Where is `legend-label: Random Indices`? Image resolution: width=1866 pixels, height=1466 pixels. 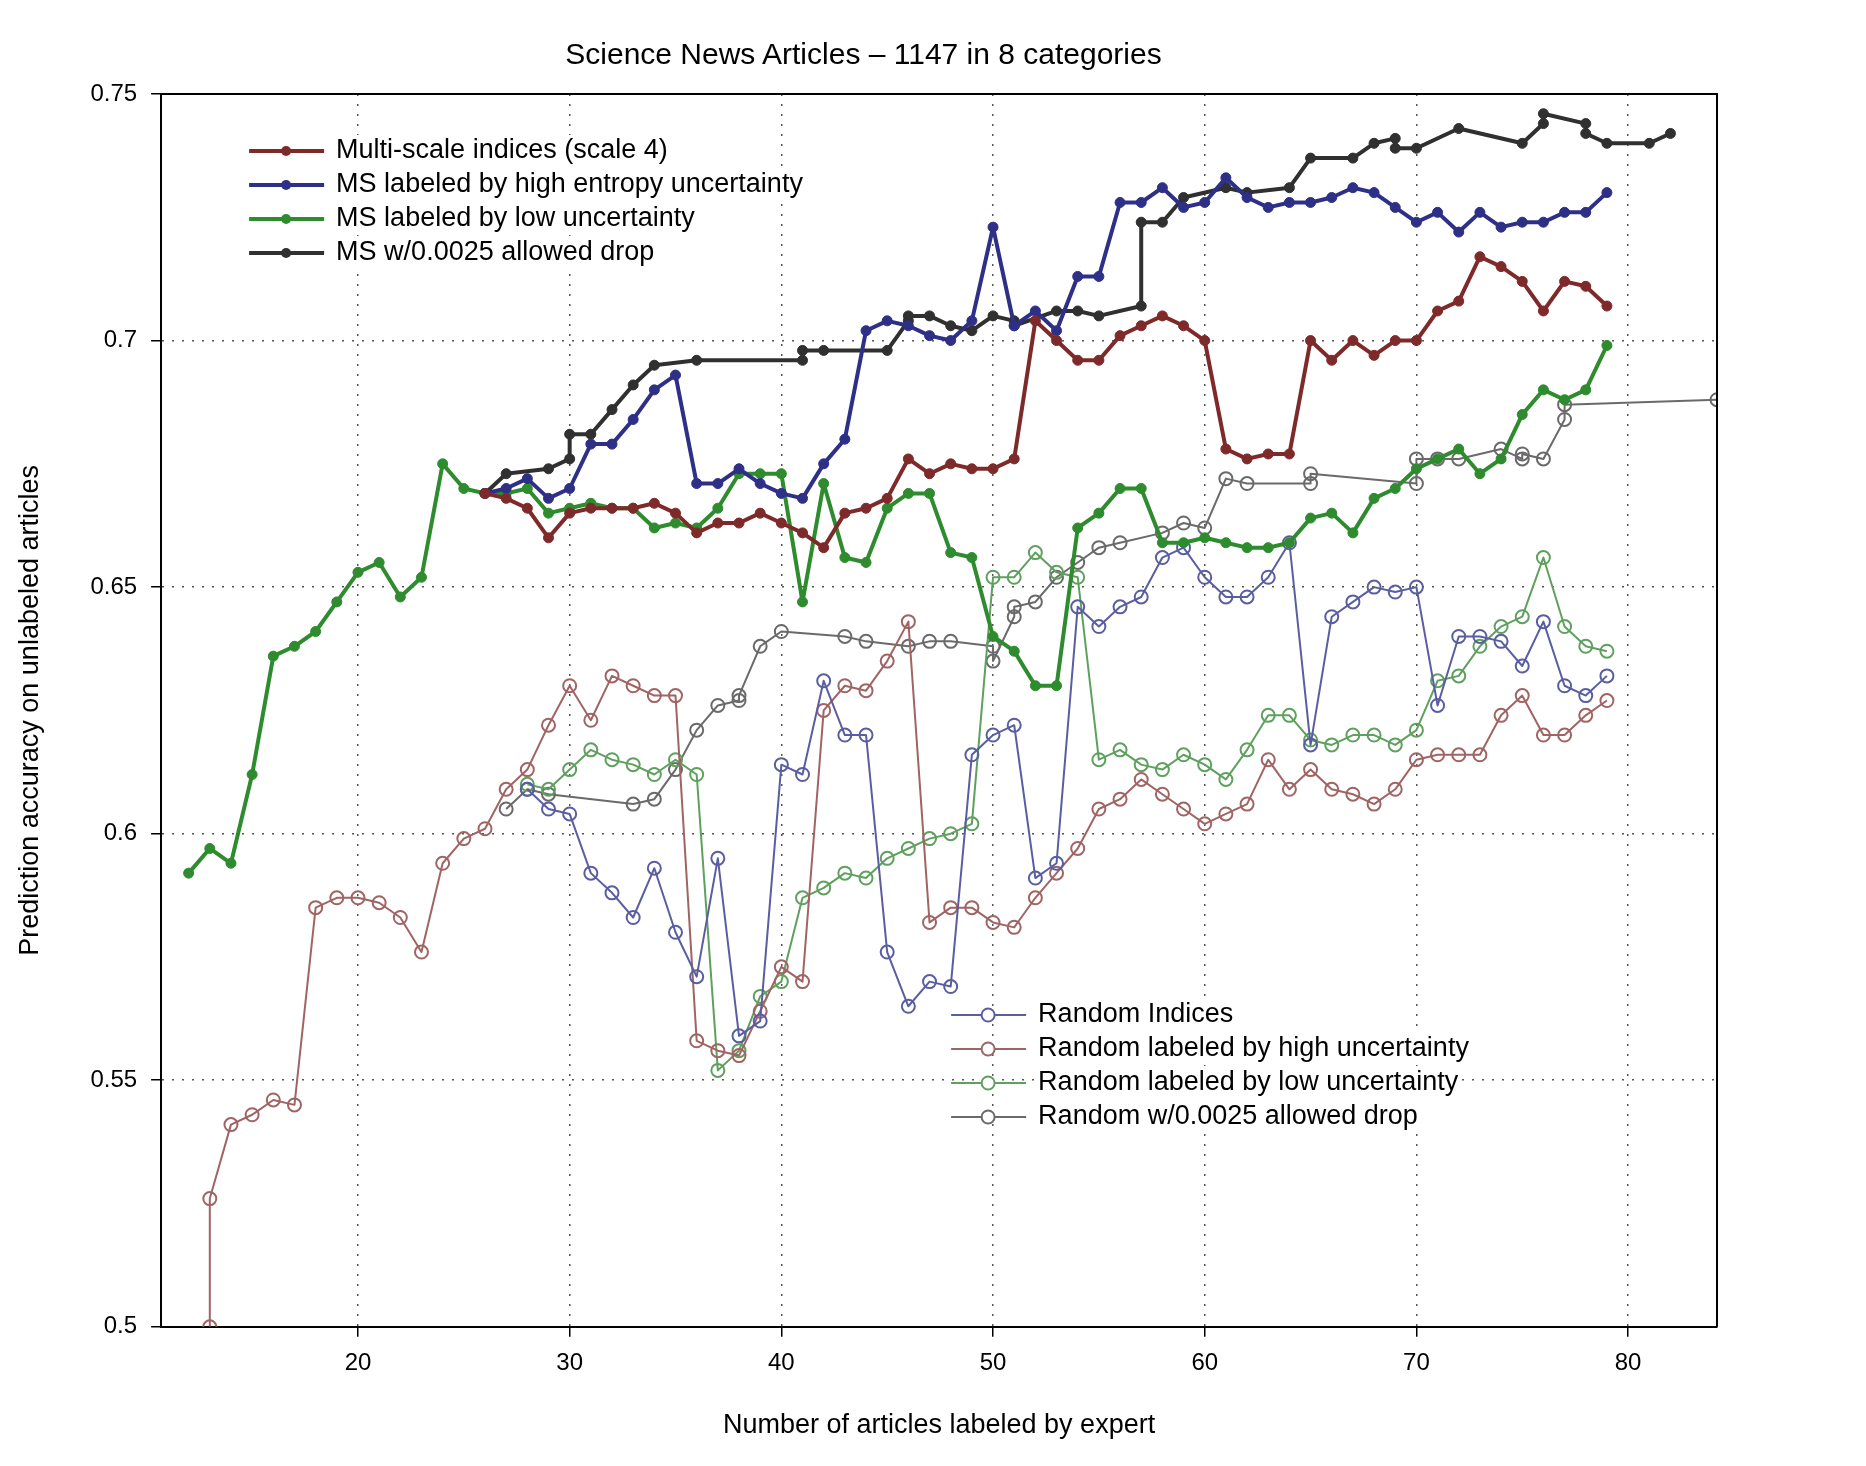
legend-label: Random Indices is located at coordinates (1136, 1013).